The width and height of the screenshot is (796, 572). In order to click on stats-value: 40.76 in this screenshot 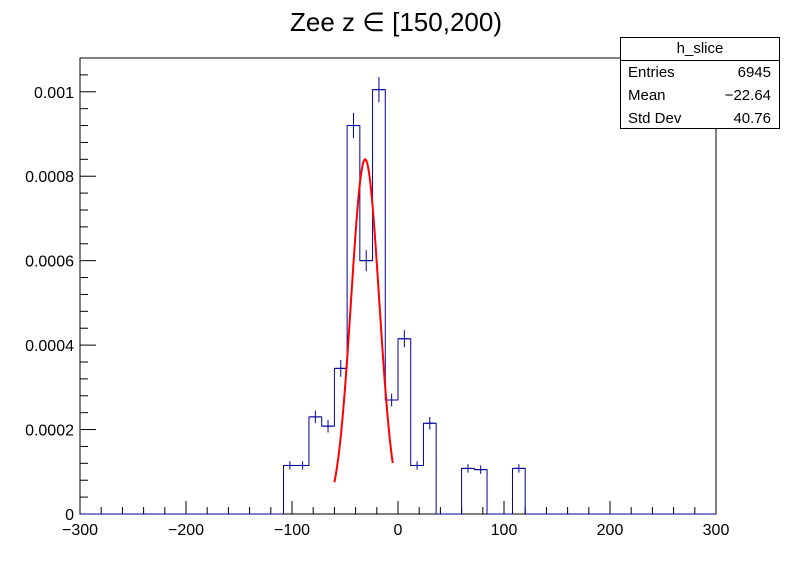, I will do `click(752, 118)`.